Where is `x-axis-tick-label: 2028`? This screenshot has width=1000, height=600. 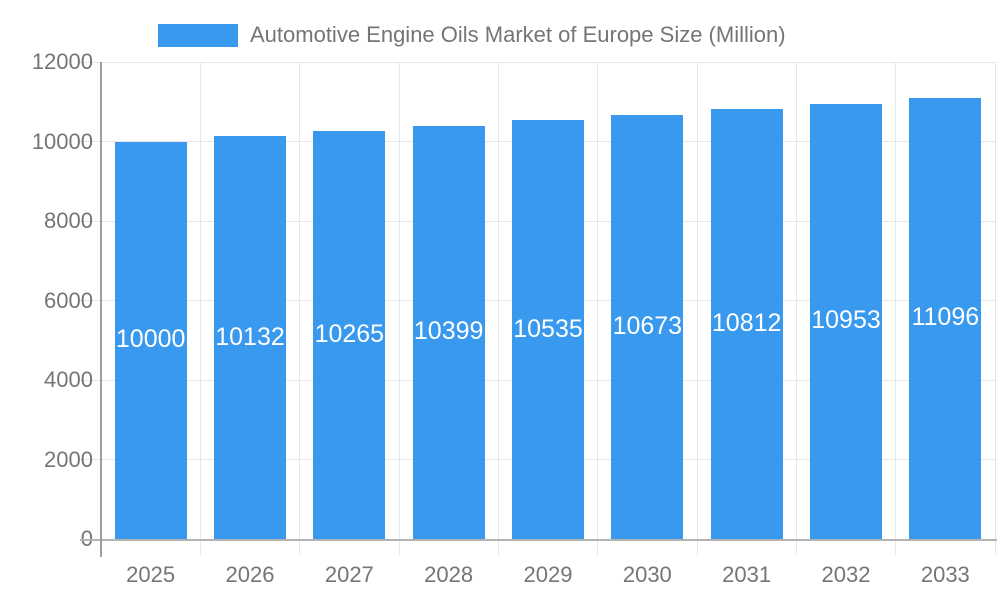 x-axis-tick-label: 2028 is located at coordinates (449, 574).